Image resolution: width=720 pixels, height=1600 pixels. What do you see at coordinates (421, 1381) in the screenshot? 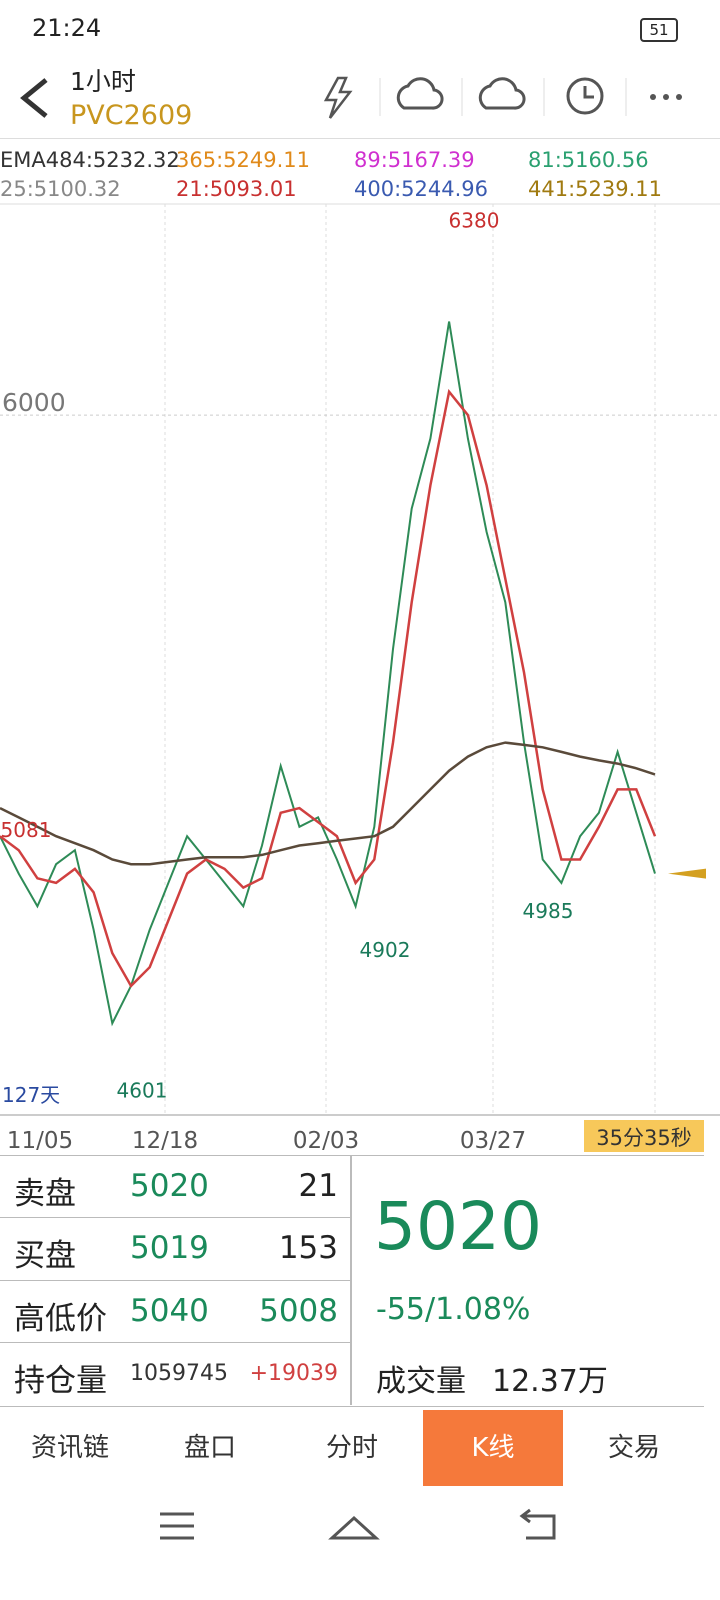
I see `volume-label: 成交量` at bounding box center [421, 1381].